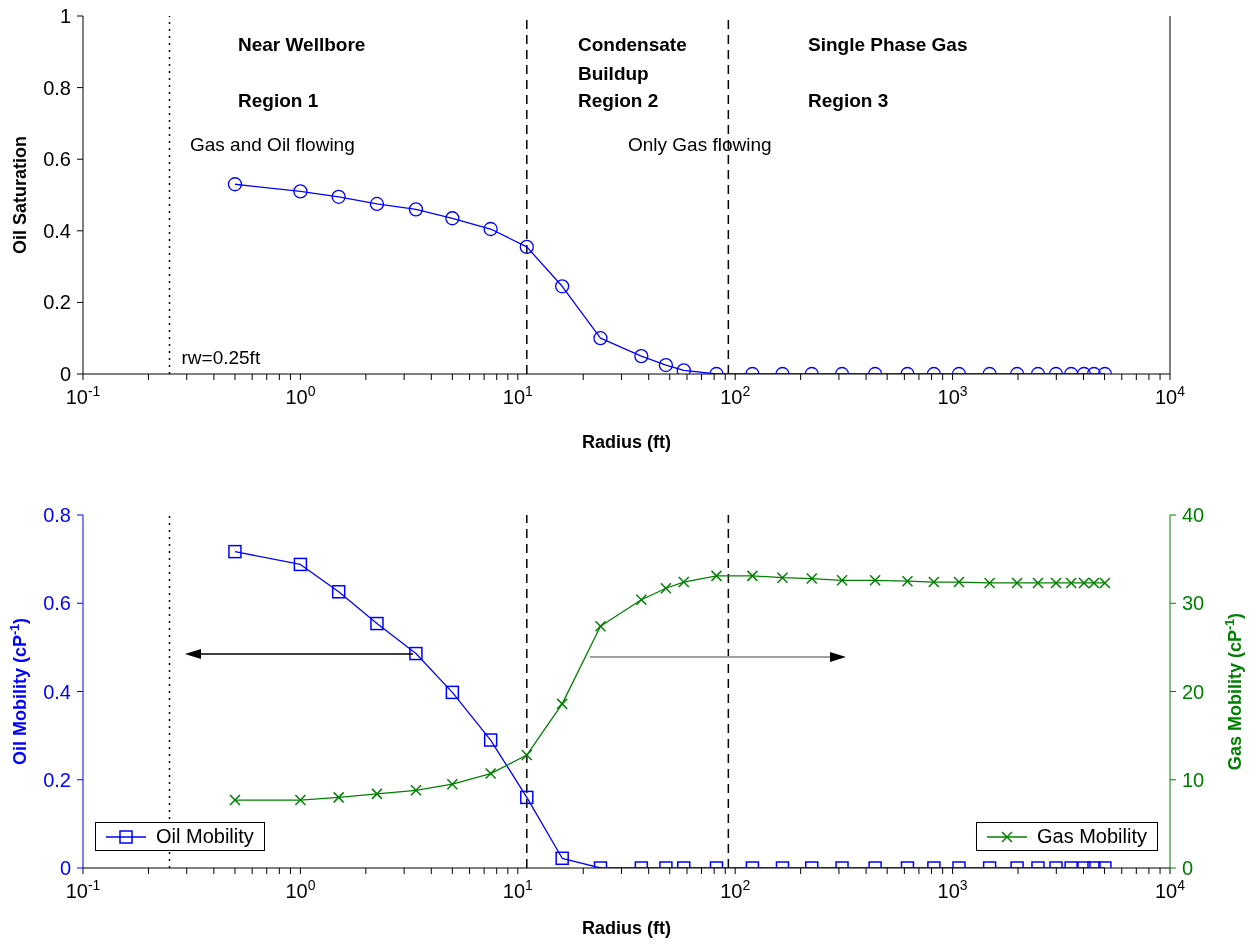 This screenshot has width=1257, height=952. I want to click on y2-tick-label: 0, so click(1188, 868).